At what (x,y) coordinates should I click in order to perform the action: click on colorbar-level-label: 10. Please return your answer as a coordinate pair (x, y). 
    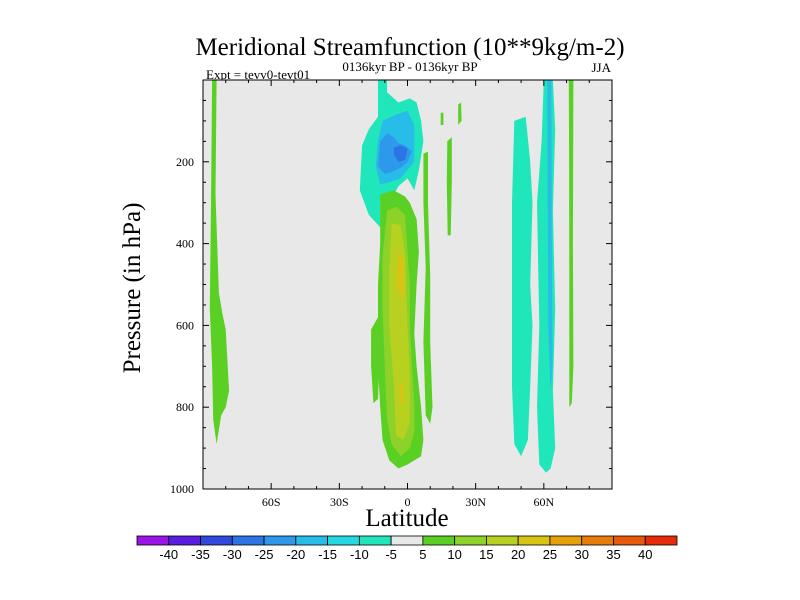
    Looking at the image, I should click on (454, 554).